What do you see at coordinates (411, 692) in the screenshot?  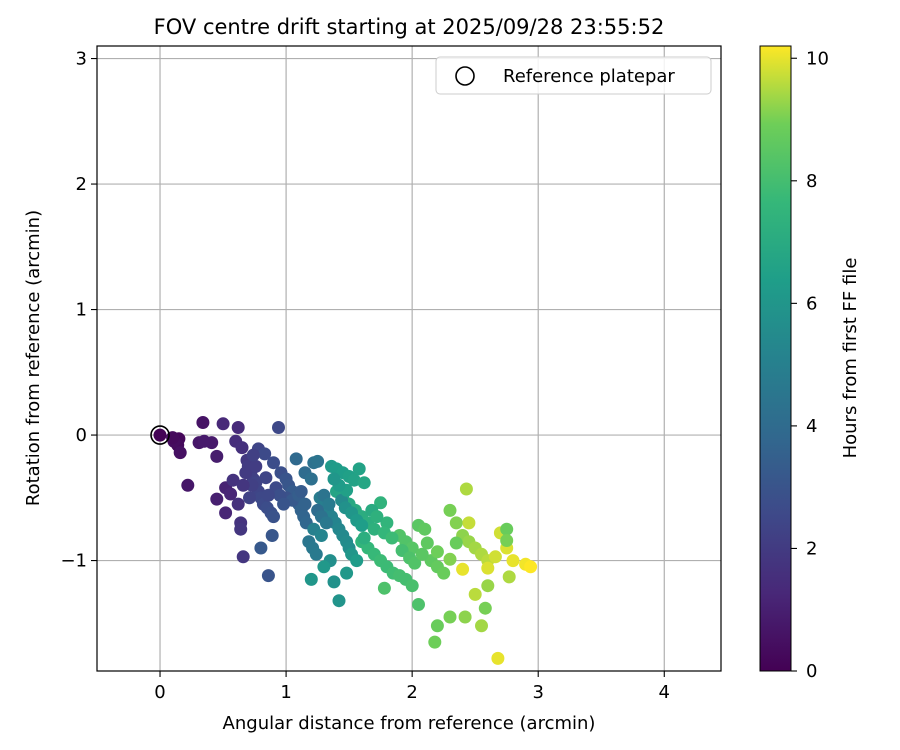 I see `x-tick-label: 2` at bounding box center [411, 692].